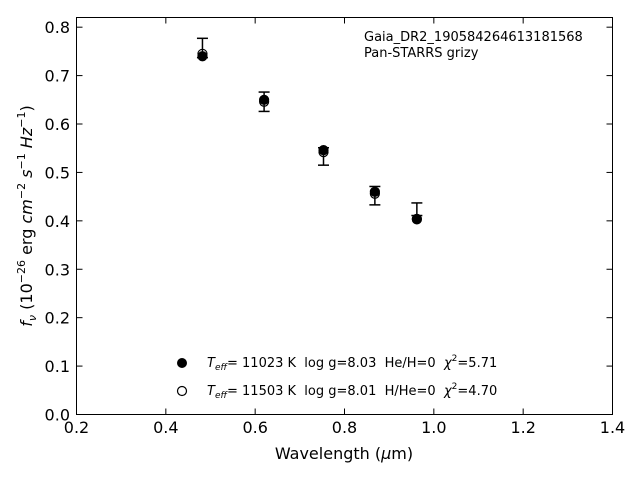 This screenshot has width=640, height=480. What do you see at coordinates (473, 37) in the screenshot?
I see `annotation-line-1: Gaia_DR2_190584264613181568` at bounding box center [473, 37].